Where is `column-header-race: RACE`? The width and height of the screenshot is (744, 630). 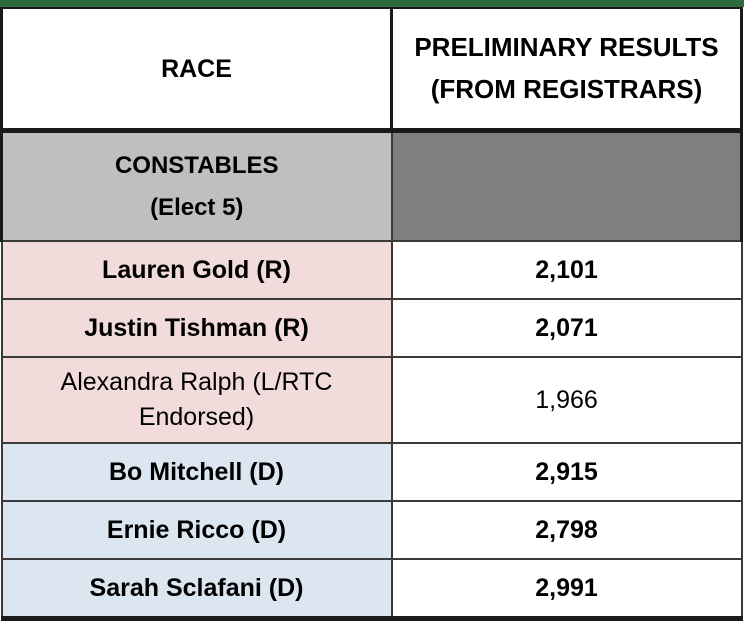
column-header-race: RACE is located at coordinates (196, 70).